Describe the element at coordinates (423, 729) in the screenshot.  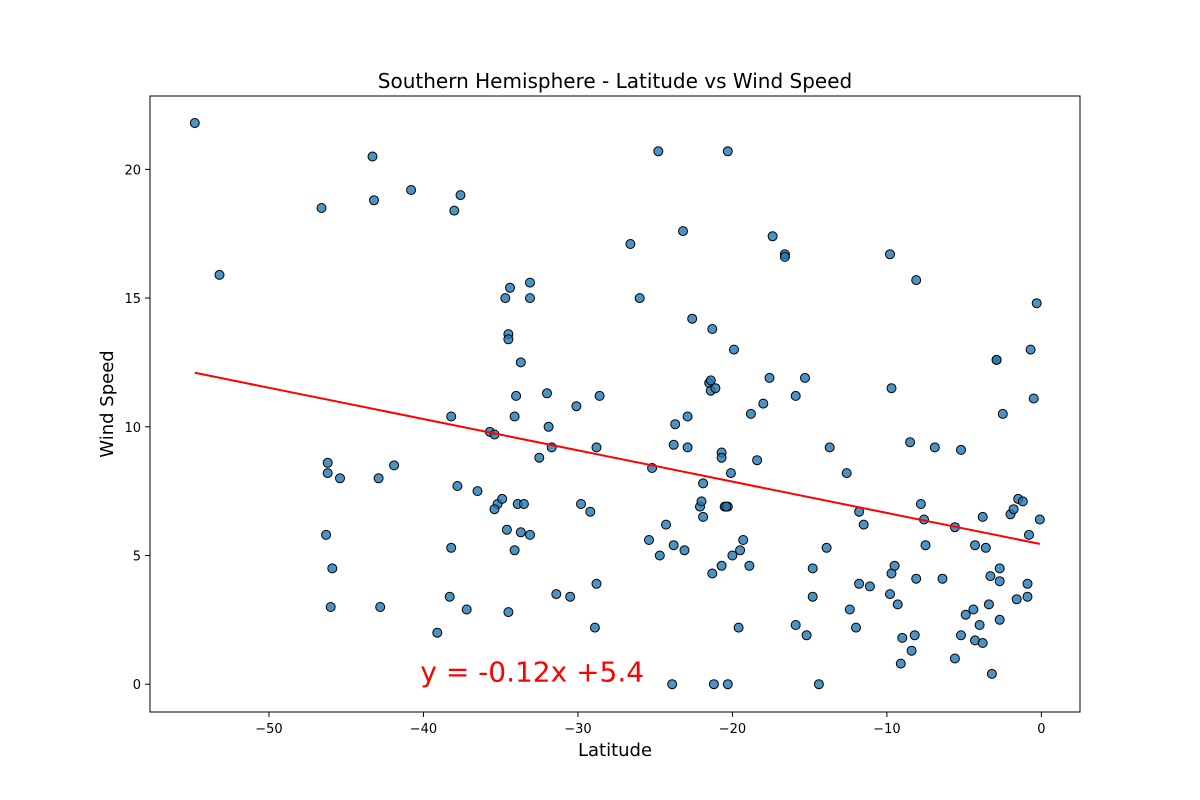
I see `x-tick-label: −40` at that location.